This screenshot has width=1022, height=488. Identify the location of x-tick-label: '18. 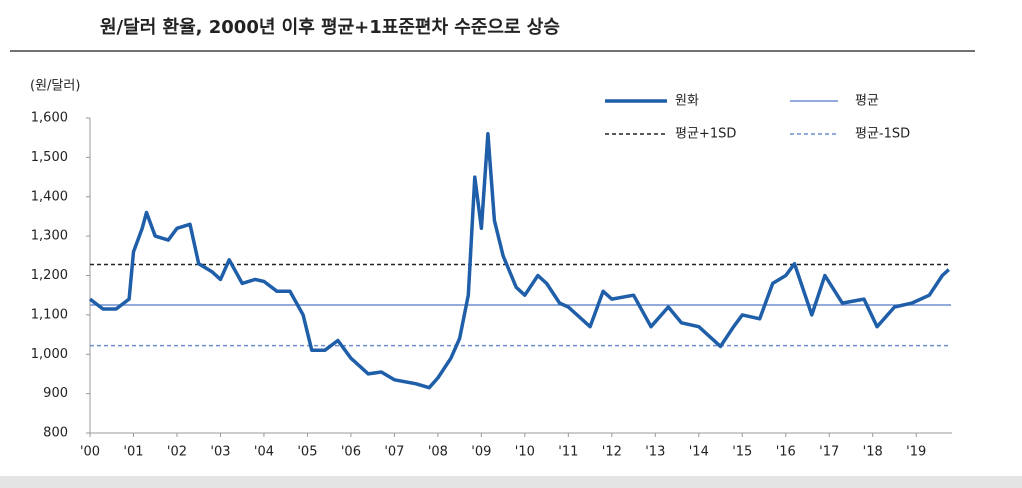
(873, 452).